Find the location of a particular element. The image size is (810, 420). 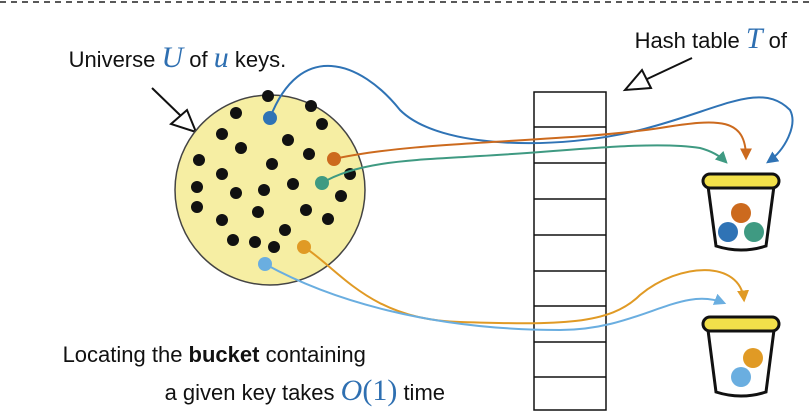

caption-line-1: Locating the bucket containing is located at coordinates (208, 354).